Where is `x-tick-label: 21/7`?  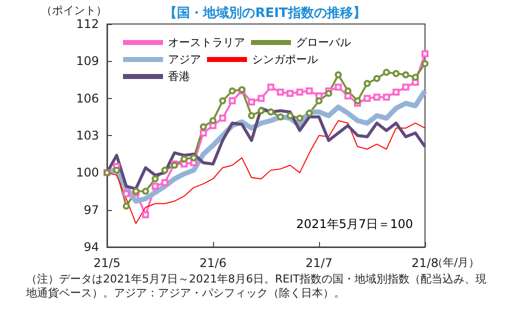
x-tick-label: 21/7 is located at coordinates (319, 263).